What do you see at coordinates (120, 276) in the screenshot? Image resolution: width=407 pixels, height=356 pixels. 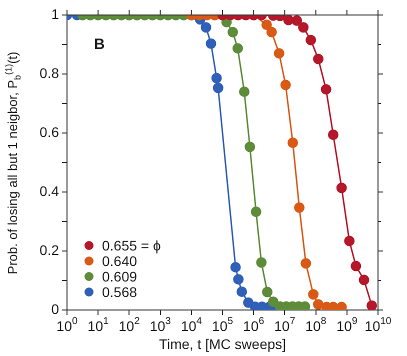 I see `legend-label: 0.609` at bounding box center [120, 276].